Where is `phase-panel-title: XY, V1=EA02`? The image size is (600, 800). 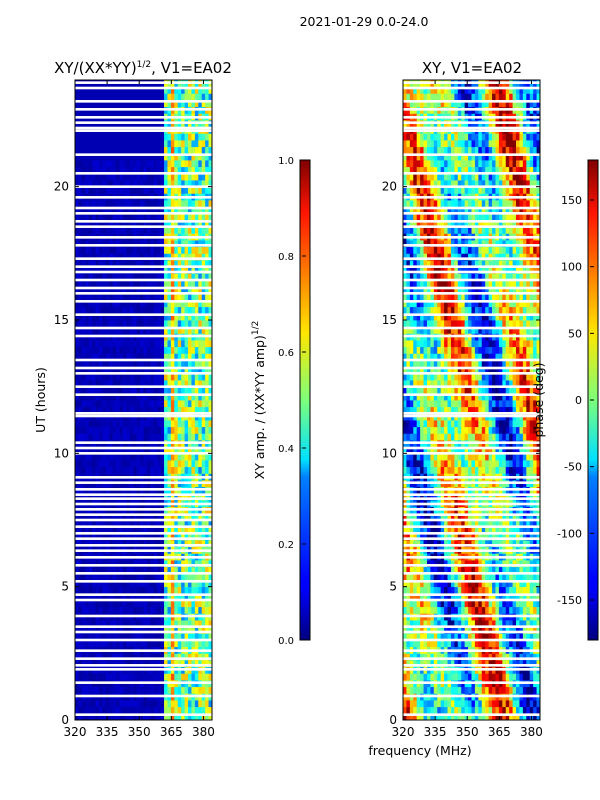
phase-panel-title: XY, V1=EA02 is located at coordinates (472, 68).